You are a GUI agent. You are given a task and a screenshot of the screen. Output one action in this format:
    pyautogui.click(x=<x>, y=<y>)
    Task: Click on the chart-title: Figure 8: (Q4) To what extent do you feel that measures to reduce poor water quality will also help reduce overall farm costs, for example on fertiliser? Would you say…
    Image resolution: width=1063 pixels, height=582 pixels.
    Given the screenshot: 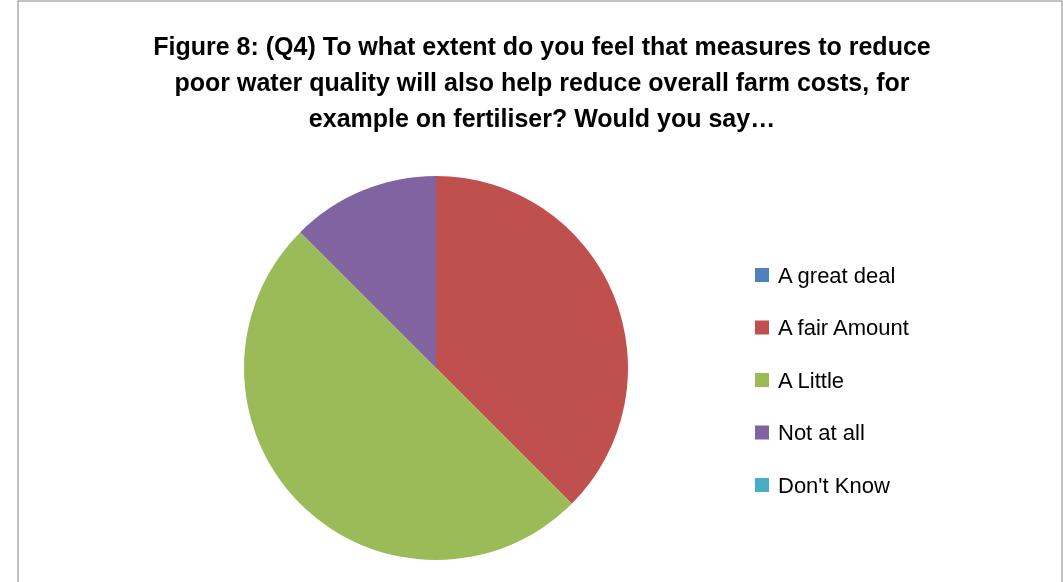 What is the action you would take?
    pyautogui.click(x=542, y=82)
    